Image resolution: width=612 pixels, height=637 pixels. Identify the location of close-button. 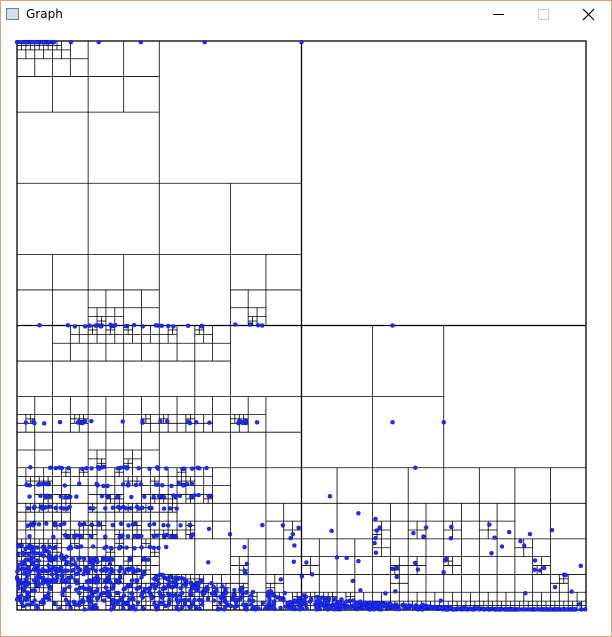
(588, 15).